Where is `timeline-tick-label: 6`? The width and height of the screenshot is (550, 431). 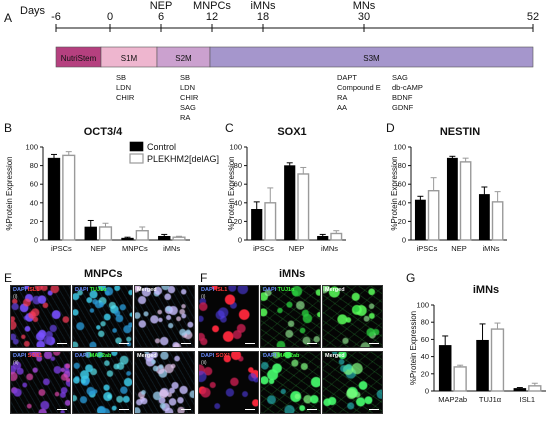 timeline-tick-label: 6 is located at coordinates (161, 17).